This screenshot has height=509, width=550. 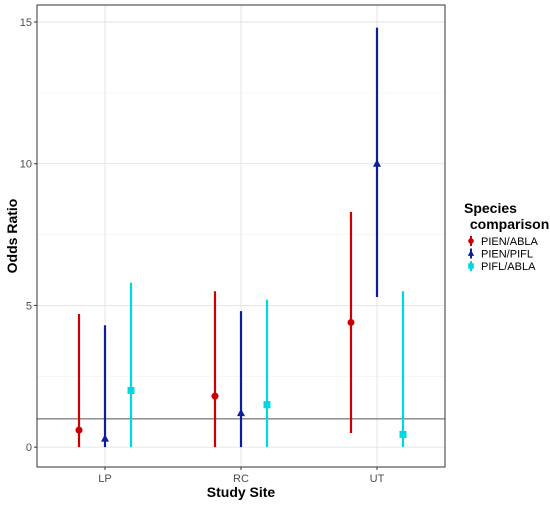 I want to click on legend-key-marker-pien-pifl, so click(x=471, y=252).